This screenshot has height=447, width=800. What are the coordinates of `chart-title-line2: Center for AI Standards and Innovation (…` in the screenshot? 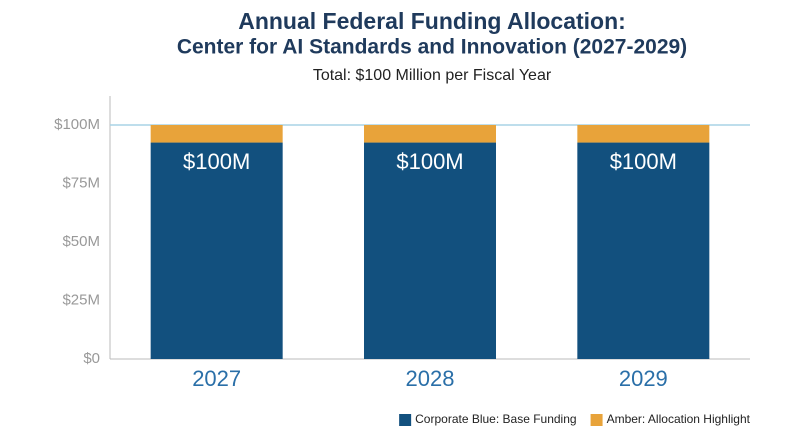 It's located at (432, 47).